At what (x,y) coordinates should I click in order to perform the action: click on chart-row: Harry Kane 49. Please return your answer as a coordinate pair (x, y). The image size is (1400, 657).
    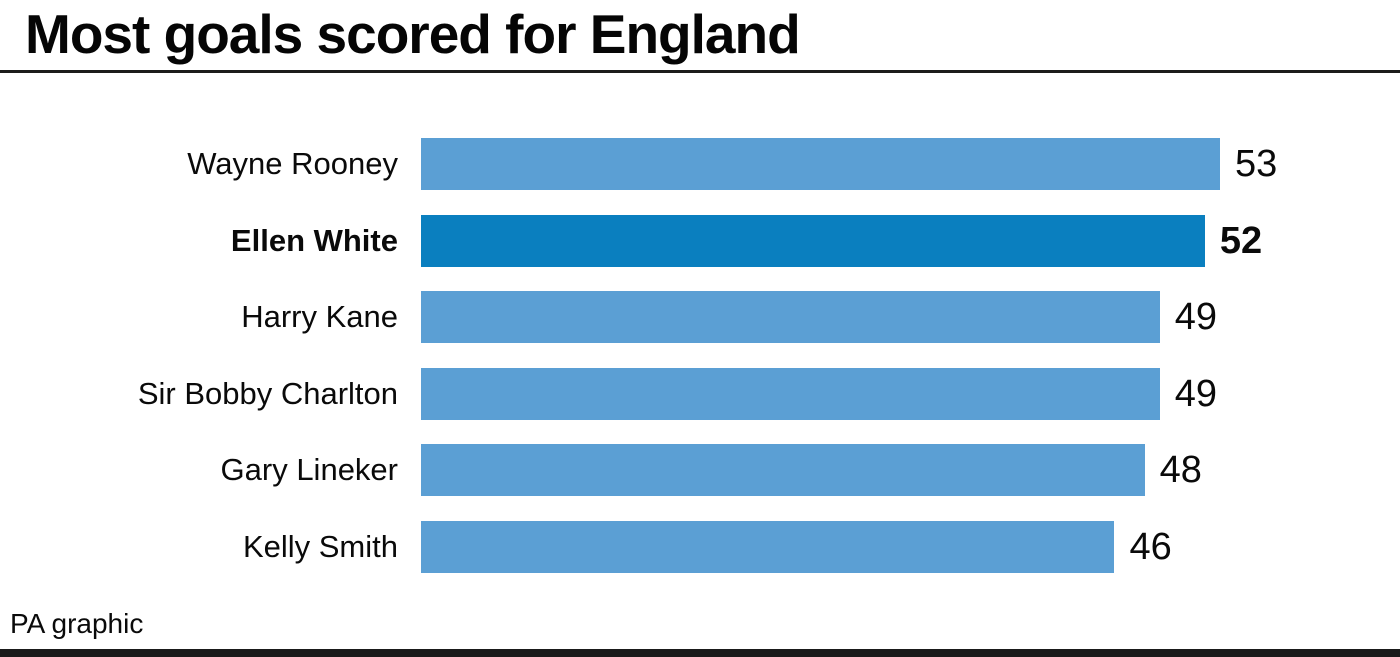
    Looking at the image, I should click on (700, 317).